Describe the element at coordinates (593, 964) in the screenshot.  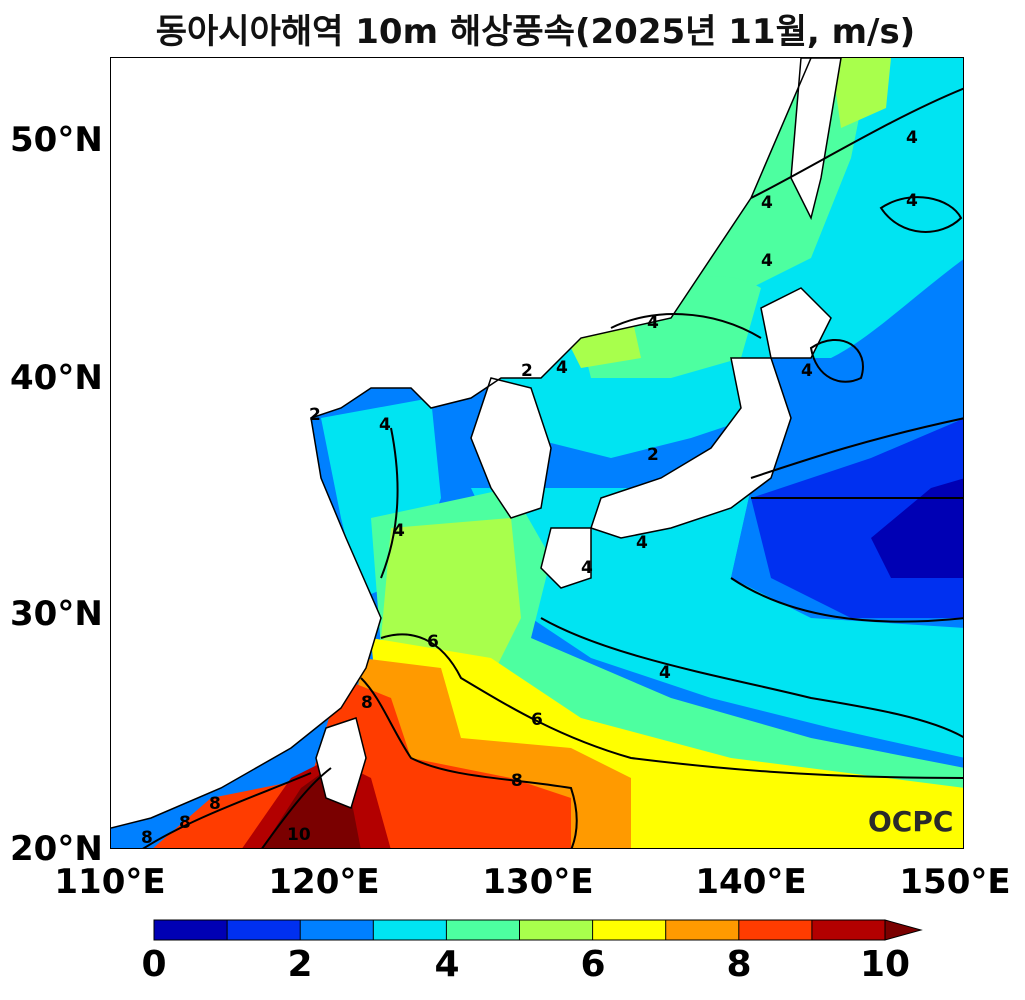
I see `colorbar-tick-label: 6` at that location.